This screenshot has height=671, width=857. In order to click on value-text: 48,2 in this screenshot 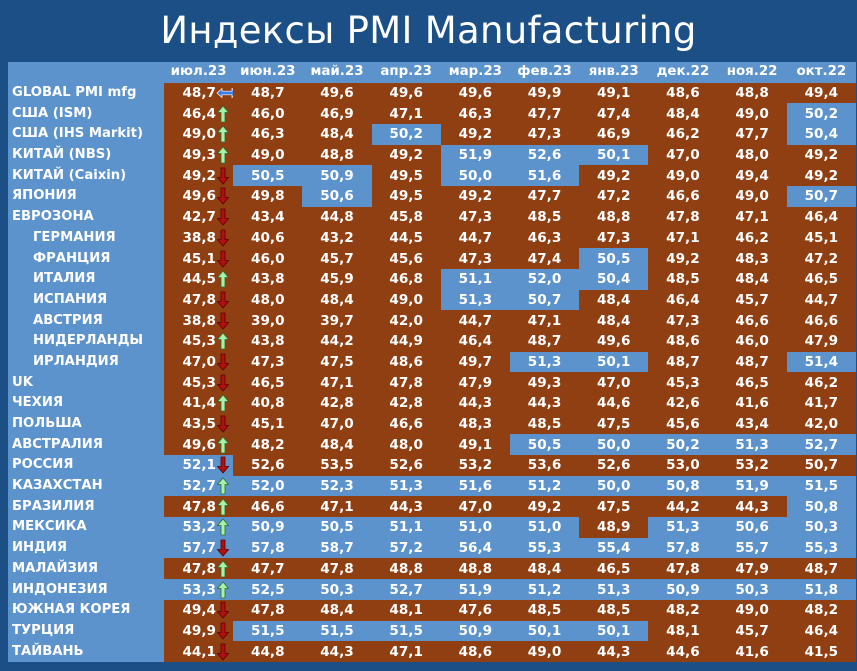, I will do `click(268, 444)`.